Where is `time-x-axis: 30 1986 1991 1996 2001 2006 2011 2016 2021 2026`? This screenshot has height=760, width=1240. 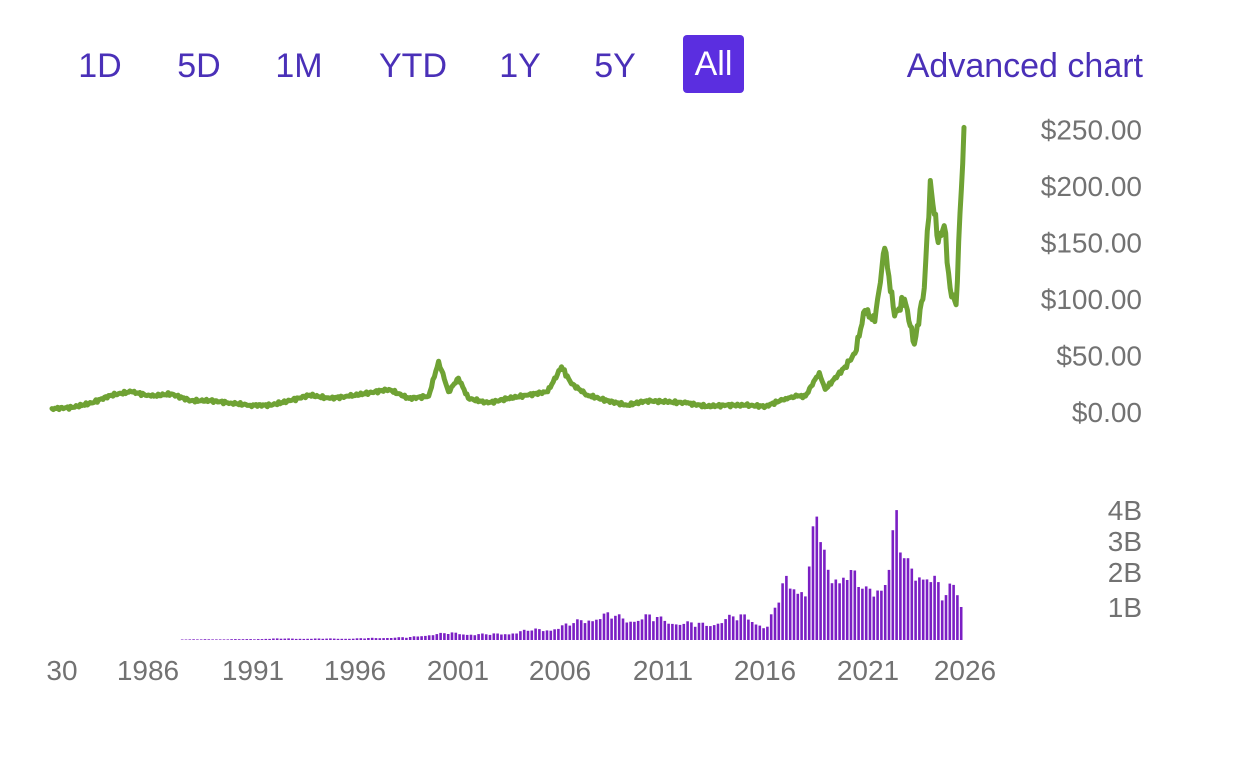
time-x-axis: 30 1986 1991 1996 2001 2006 2011 2016 2021 2026 is located at coordinates (521, 670).